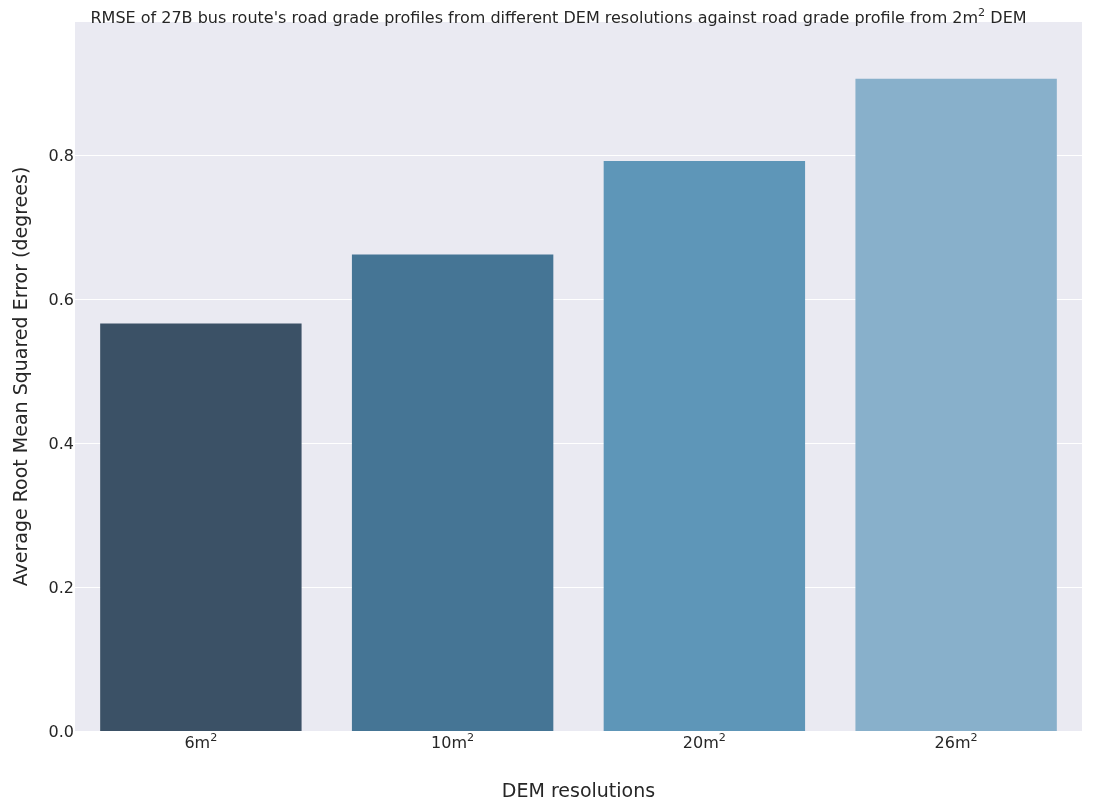 Image resolution: width=1117 pixels, height=801 pixels. Describe the element at coordinates (61, 731) in the screenshot. I see `y-tick-label: 0.0` at that location.